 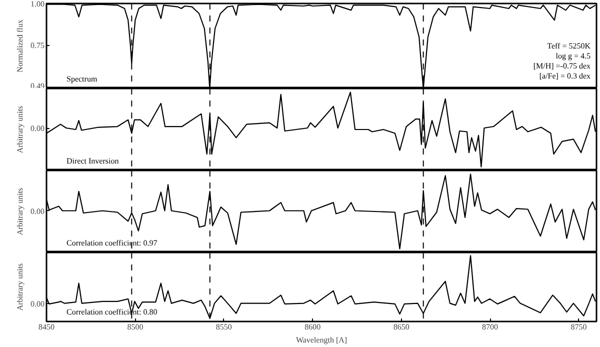 I want to click on y-tick-label: 0.75, so click(x=37, y=45).